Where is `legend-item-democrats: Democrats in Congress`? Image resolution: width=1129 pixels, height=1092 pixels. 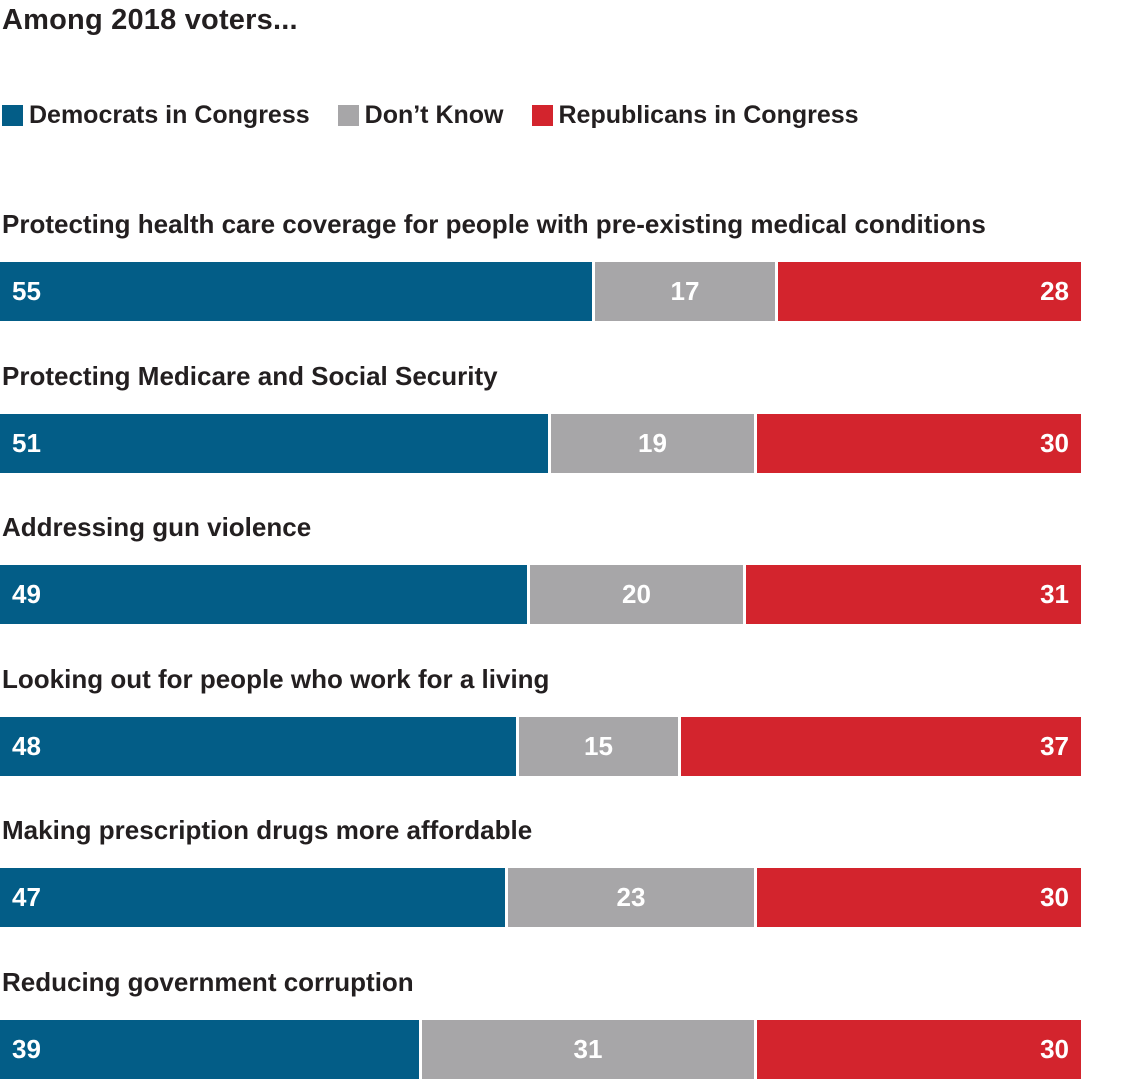 legend-item-democrats: Democrats in Congress is located at coordinates (156, 115).